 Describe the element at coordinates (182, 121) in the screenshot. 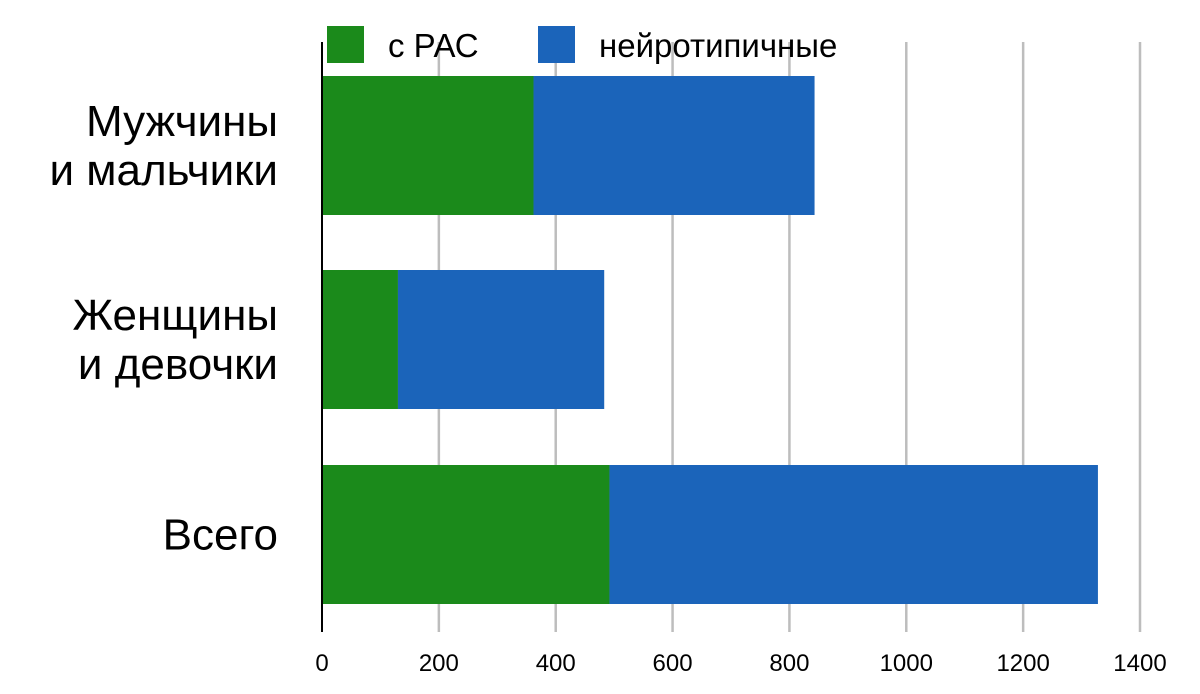

I see `category-label-0-0: Мужчины` at that location.